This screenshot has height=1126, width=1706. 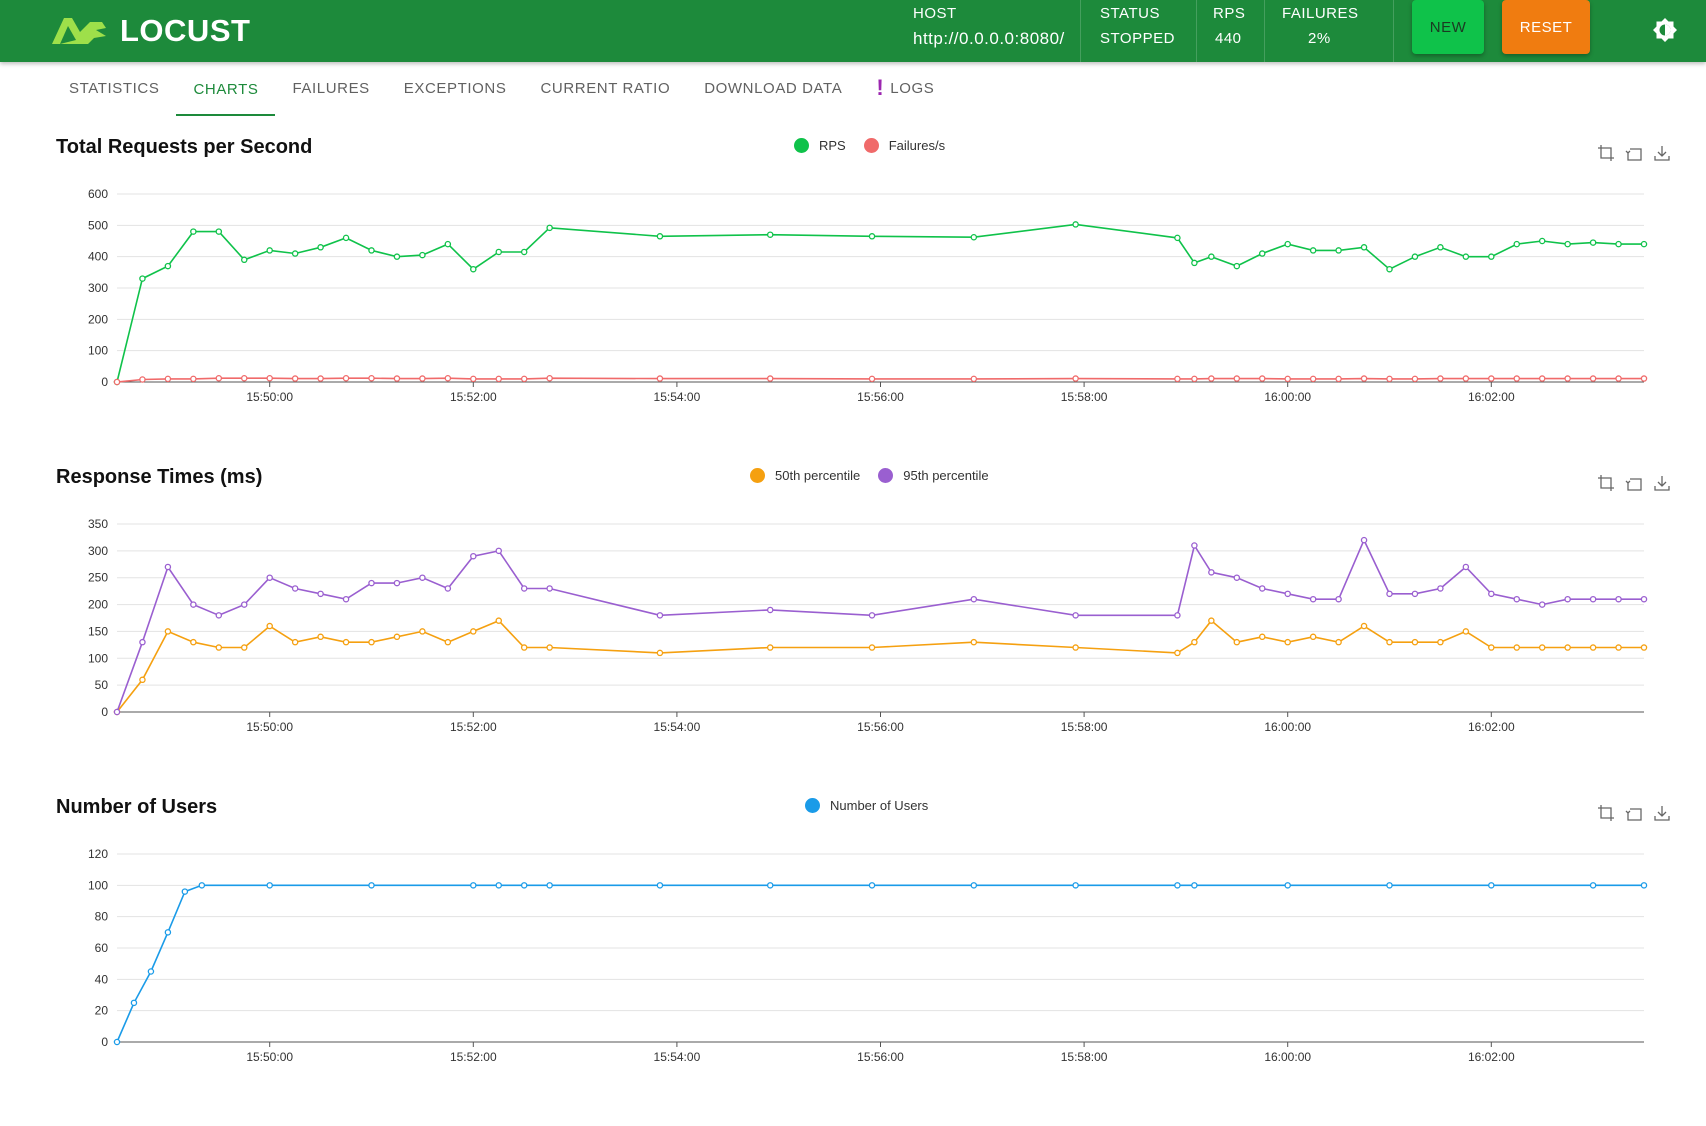 I want to click on x-tick-label: 15:56:00, so click(x=880, y=727).